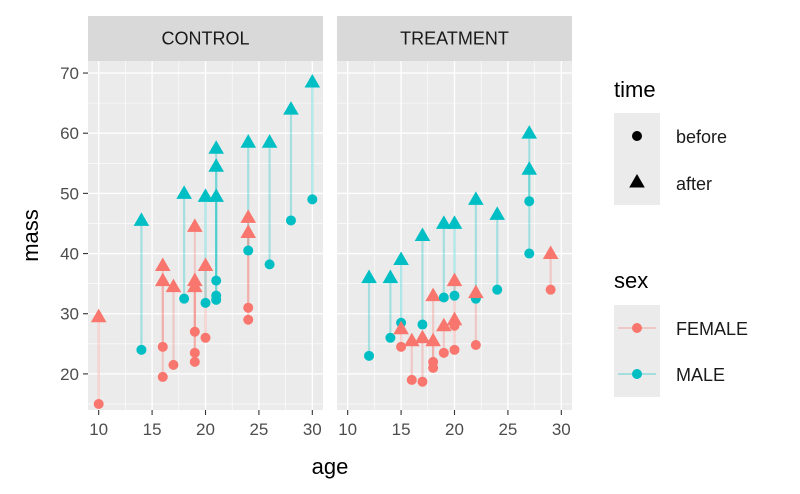 Image resolution: width=800 pixels, height=494 pixels. Describe the element at coordinates (637, 136) in the screenshot. I see `legend-circle-icon` at that location.